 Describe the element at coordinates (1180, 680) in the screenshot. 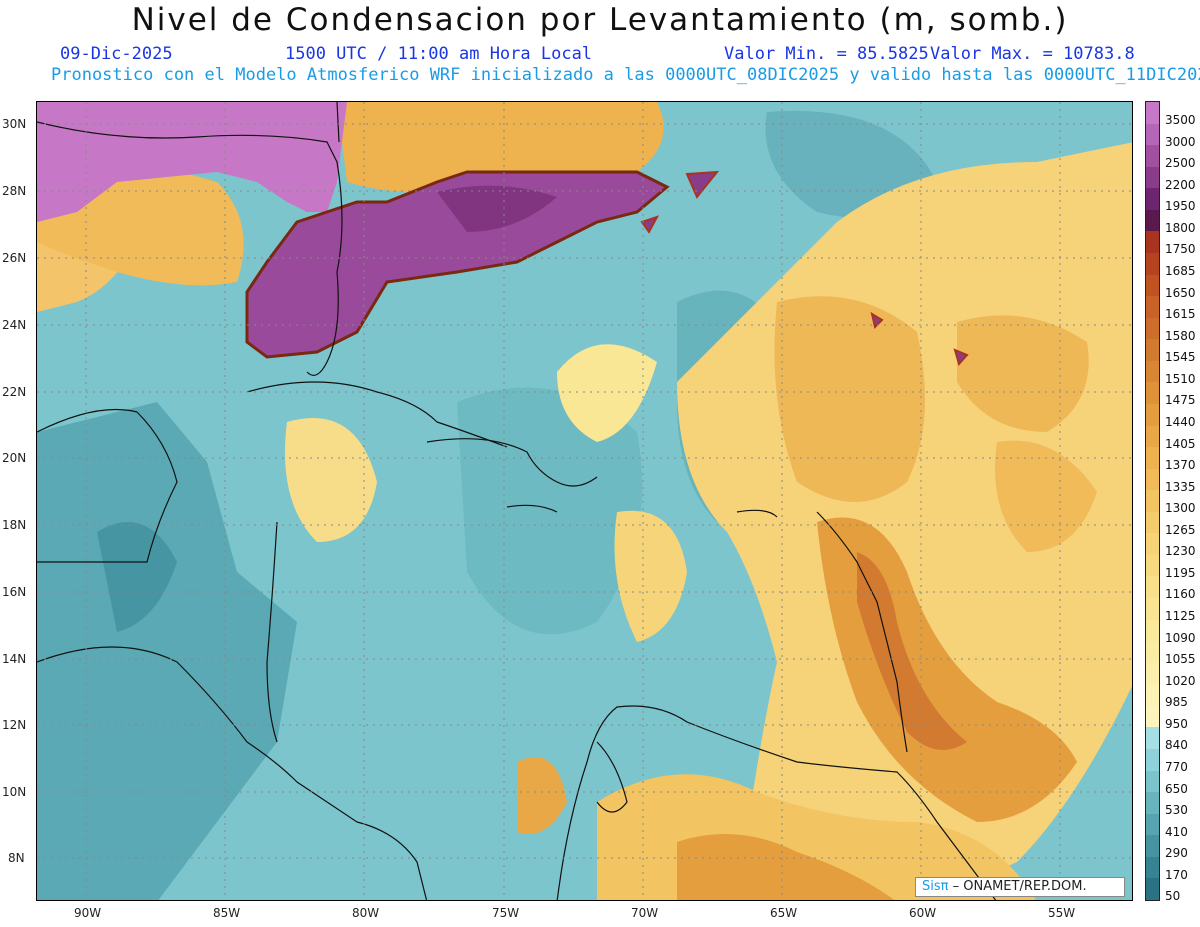

I see `colorbar-tick-label: 1020` at that location.